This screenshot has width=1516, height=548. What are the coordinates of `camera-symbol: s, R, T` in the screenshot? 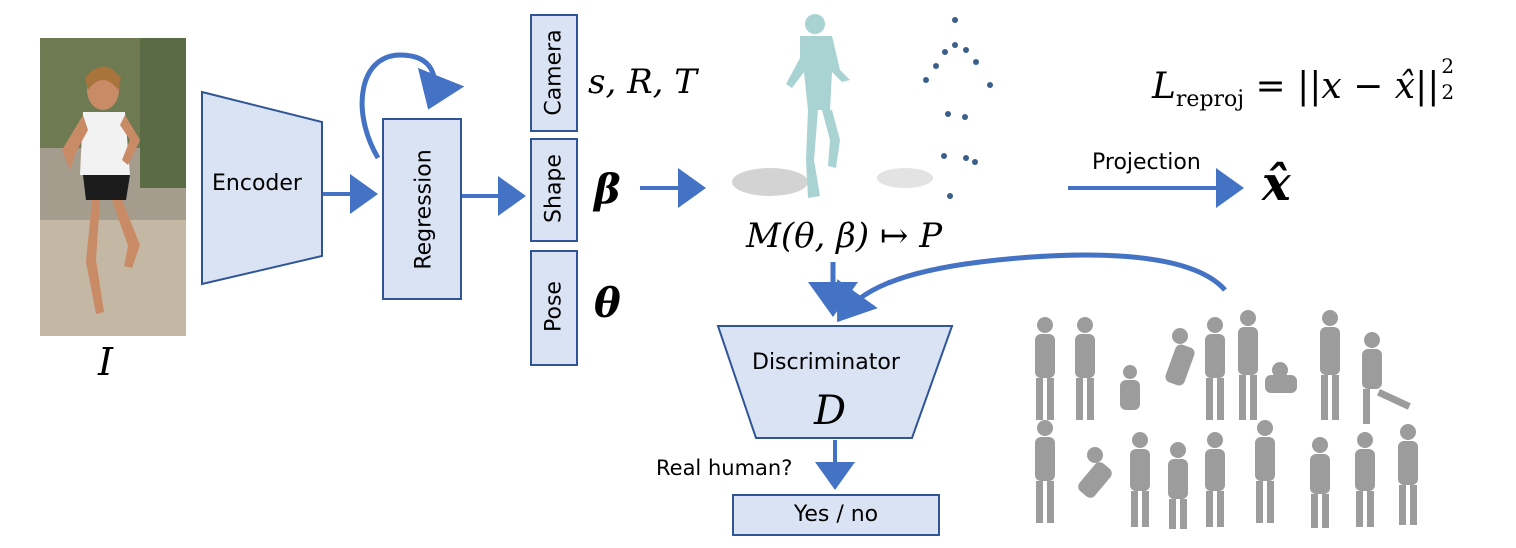 It's located at (642, 82).